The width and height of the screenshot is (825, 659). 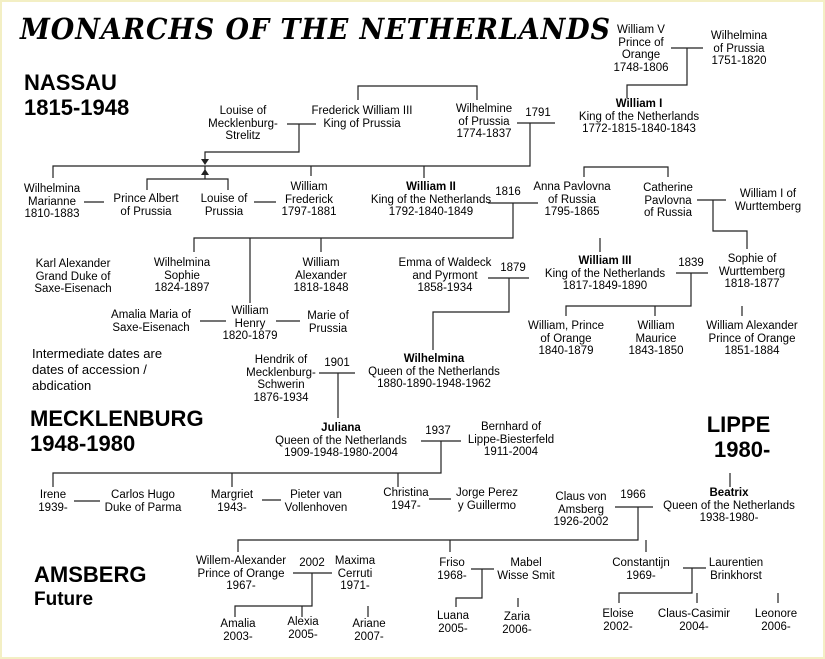 What do you see at coordinates (151, 315) in the screenshot?
I see `person-line: Amalia Maria of` at bounding box center [151, 315].